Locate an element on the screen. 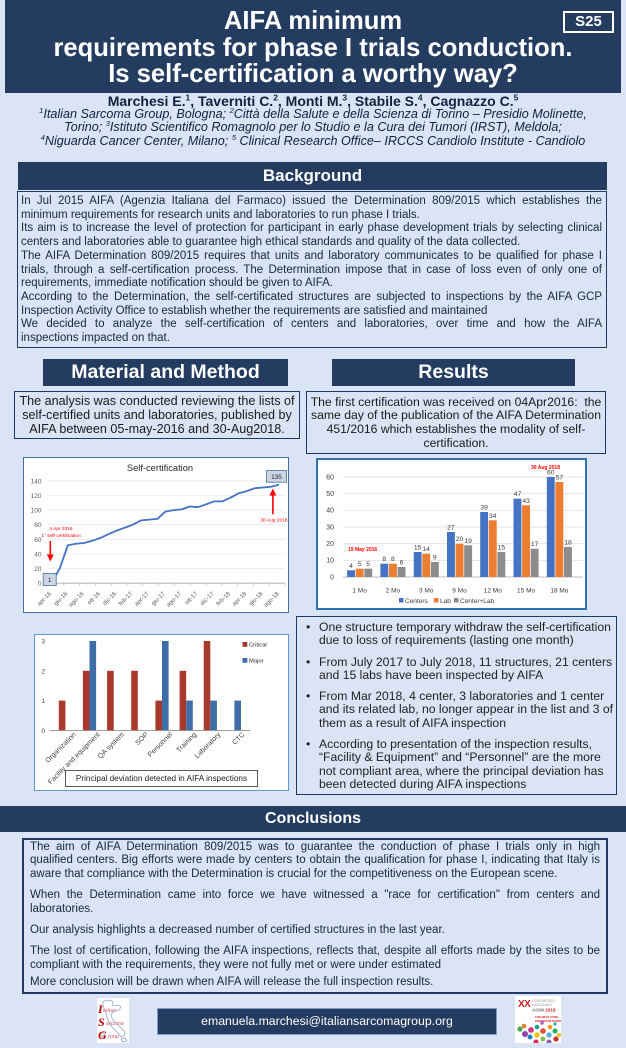  svg-text: 2 is located at coordinates (43, 671).